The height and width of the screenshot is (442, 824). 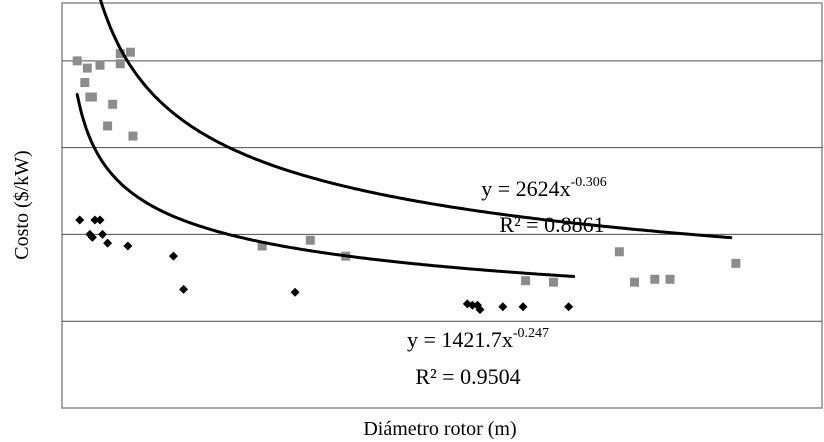 What do you see at coordinates (439, 429) in the screenshot?
I see `x-axis-title: Diámetro rotor (m)` at bounding box center [439, 429].